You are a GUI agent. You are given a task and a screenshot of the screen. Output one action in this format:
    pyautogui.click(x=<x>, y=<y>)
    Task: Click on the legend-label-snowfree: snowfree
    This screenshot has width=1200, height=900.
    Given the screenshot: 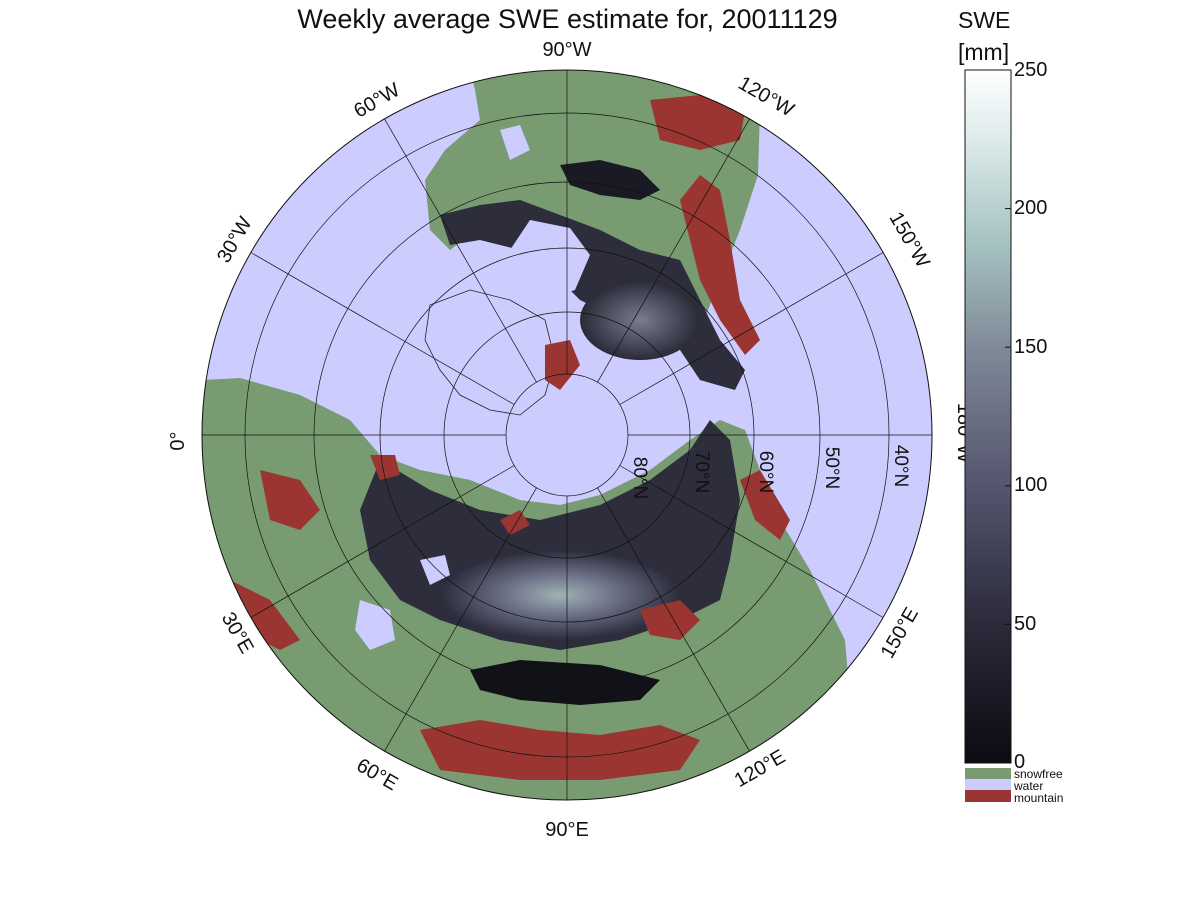 What is the action you would take?
    pyautogui.click(x=1038, y=774)
    